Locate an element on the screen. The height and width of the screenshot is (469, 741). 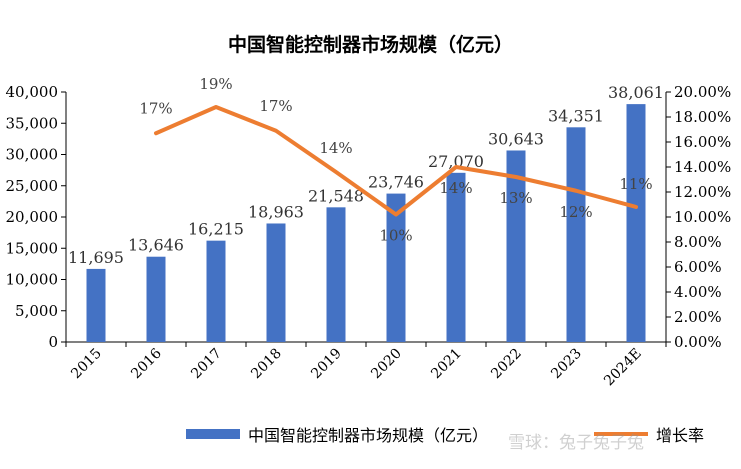
right-axis-tick-label: 2.00% is located at coordinates (698, 317).